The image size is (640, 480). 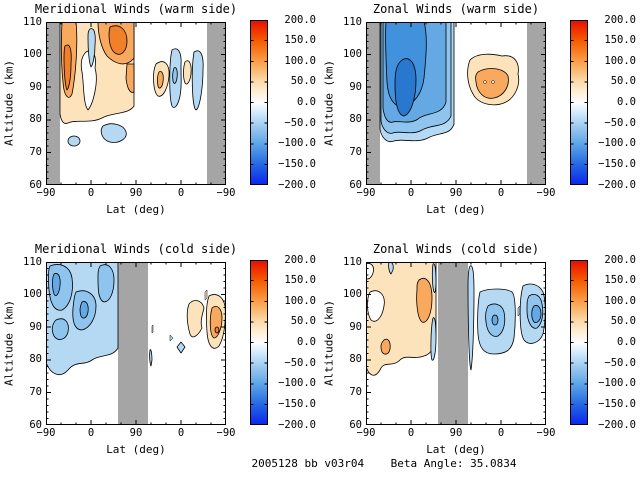 I want to click on panel-title: Meridional Winds (warm side), so click(x=136, y=9).